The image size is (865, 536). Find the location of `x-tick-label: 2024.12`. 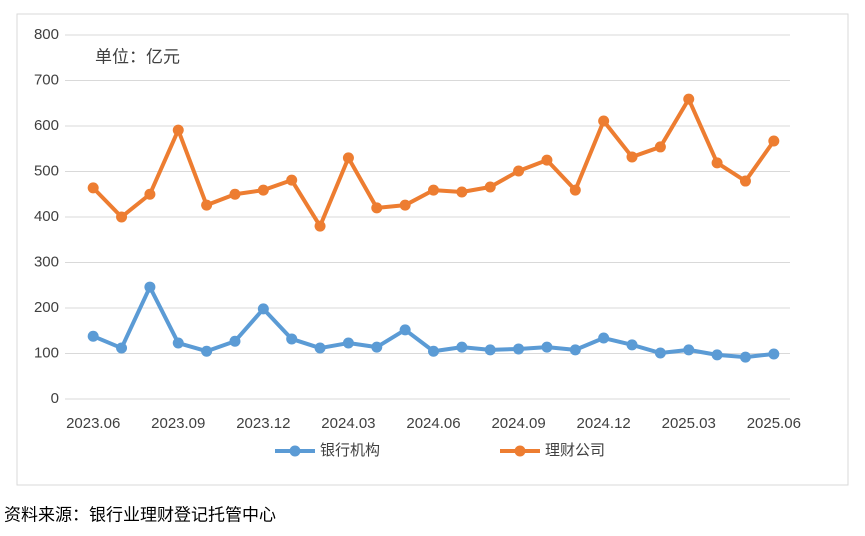

x-tick-label: 2024.12 is located at coordinates (604, 423).